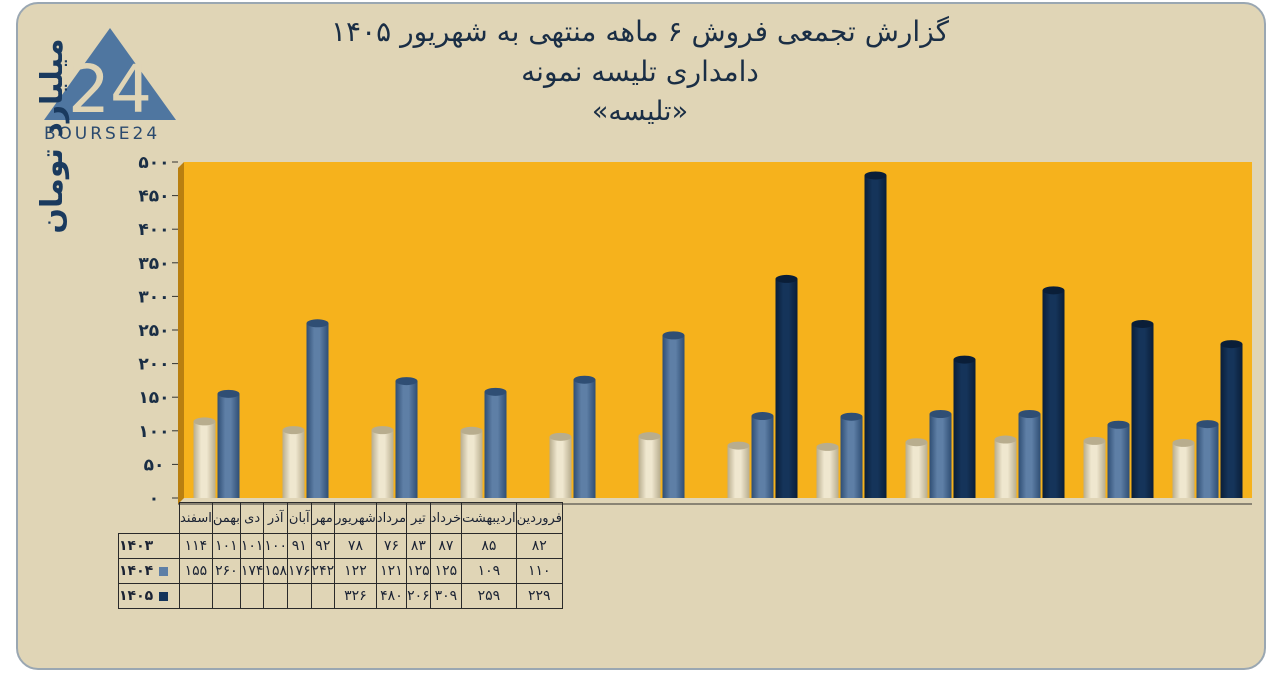  Describe the element at coordinates (340, 596) in the screenshot. I see `table-row-1405: ۲۲۹ ۲۵۹ ۳۰۹ ۲۰۶ ۴۸۰ ۳۲۶ ۱۴۰۵` at that location.